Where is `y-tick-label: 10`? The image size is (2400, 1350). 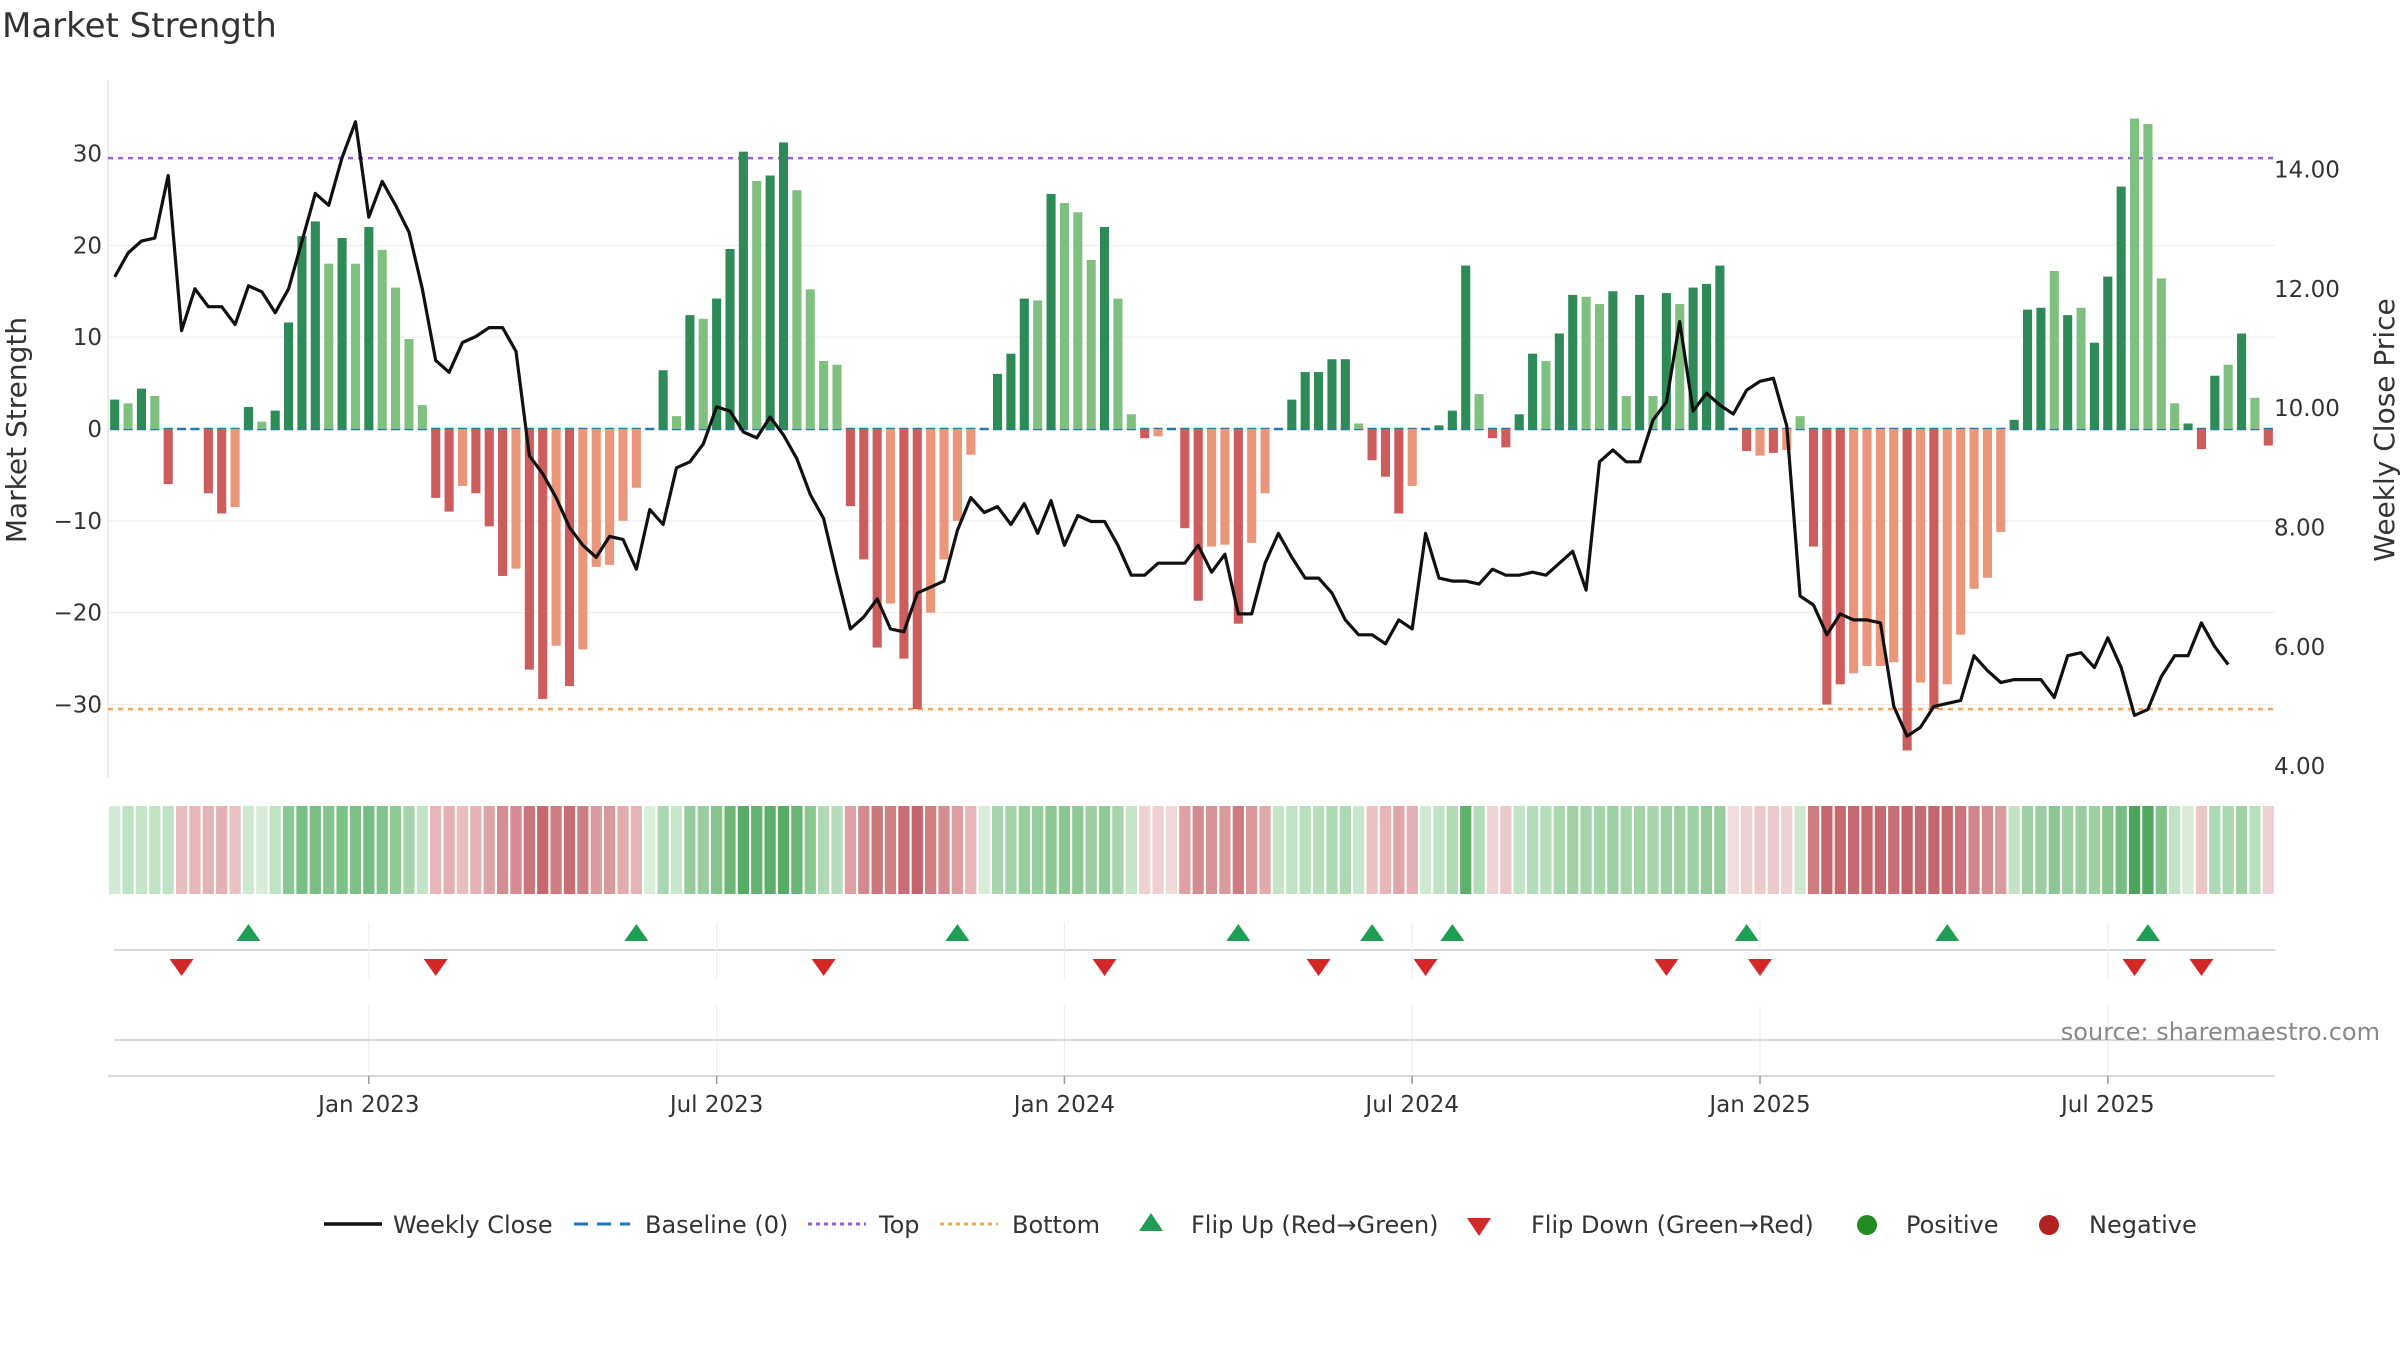
y-tick-label: 10 is located at coordinates (87, 338).